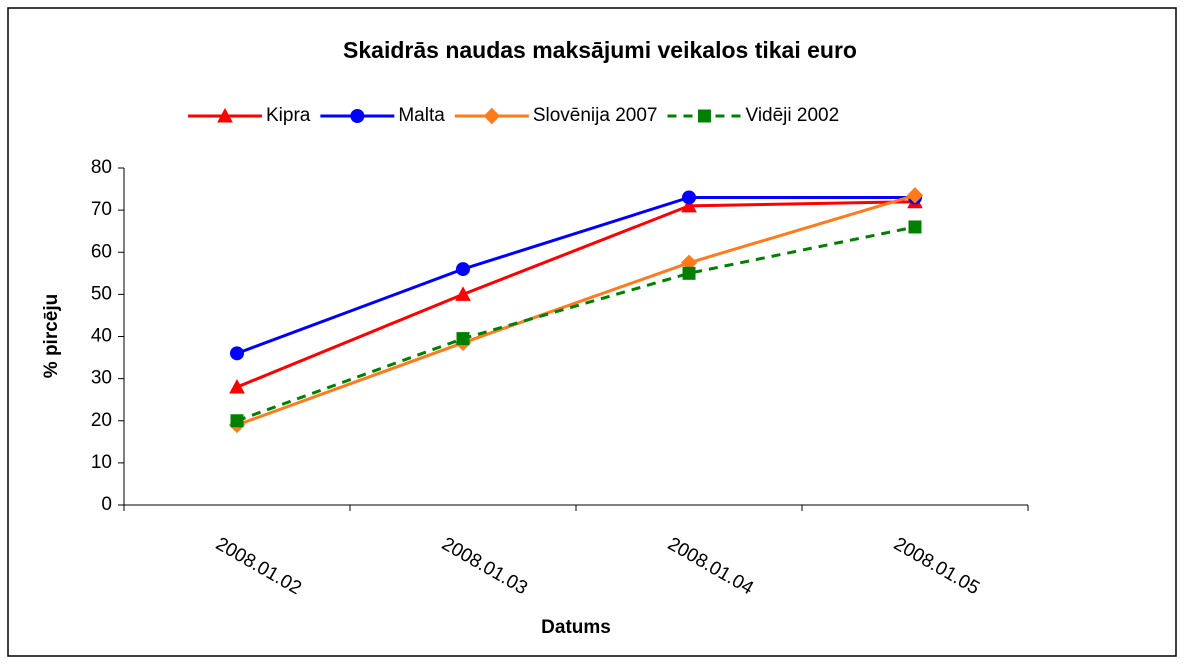 The image size is (1184, 664). I want to click on y-tick-label: 10, so click(101, 462).